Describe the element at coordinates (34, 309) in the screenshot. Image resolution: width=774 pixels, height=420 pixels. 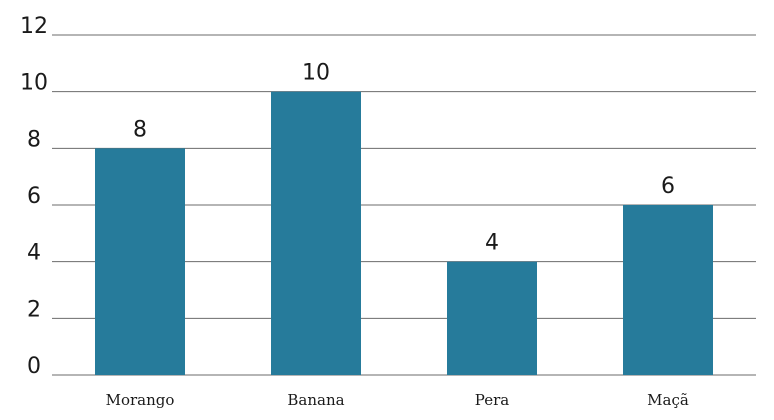
I see `y-tick-label: 2` at that location.